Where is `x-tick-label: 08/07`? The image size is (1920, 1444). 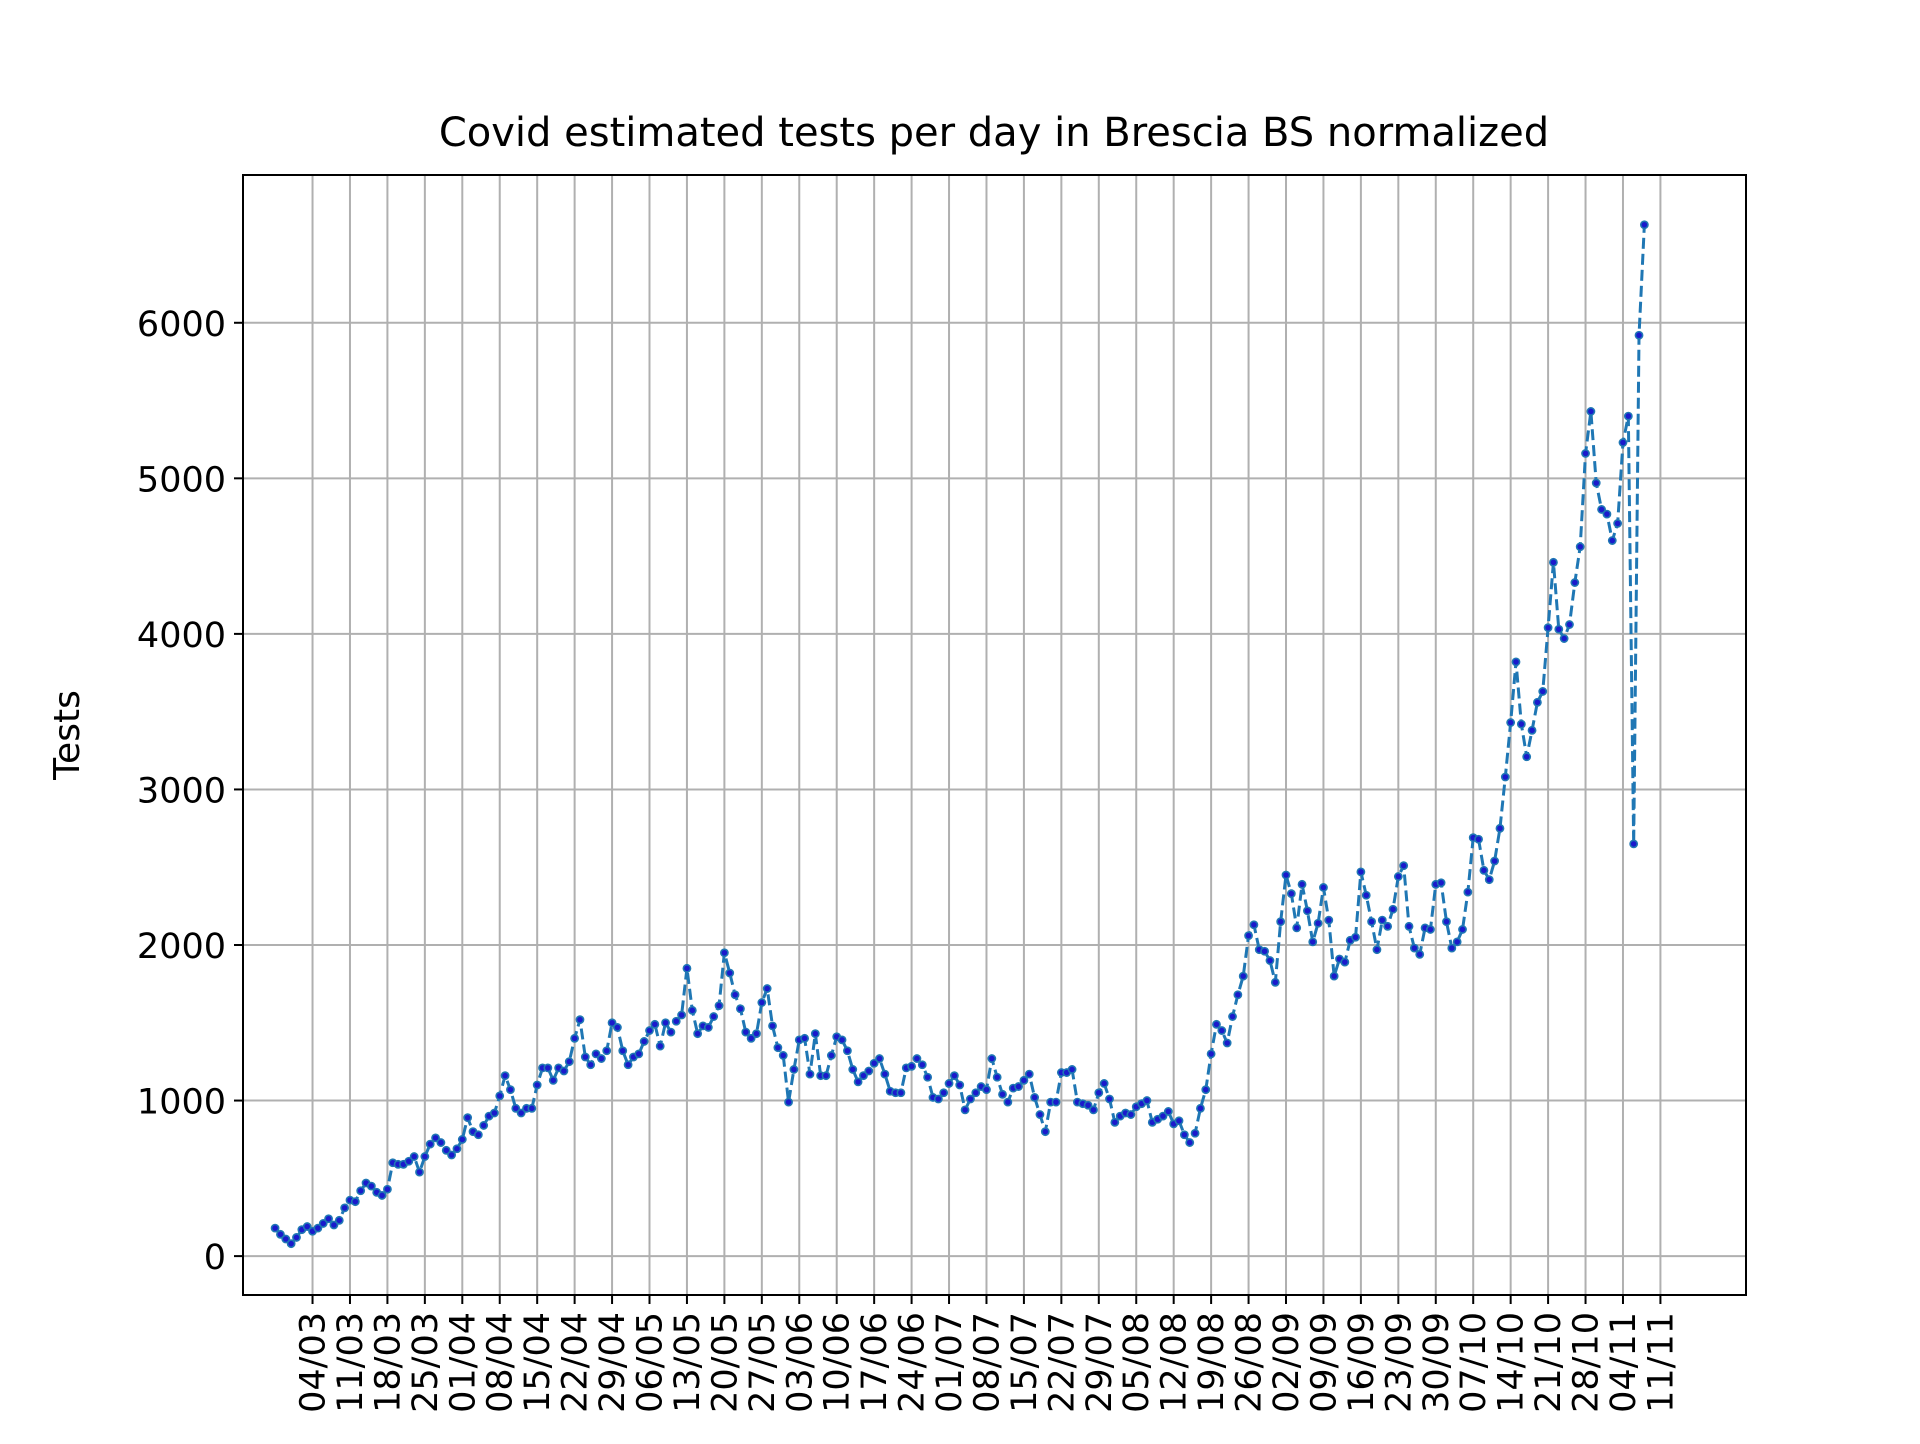 x-tick-label: 08/07 is located at coordinates (987, 1362).